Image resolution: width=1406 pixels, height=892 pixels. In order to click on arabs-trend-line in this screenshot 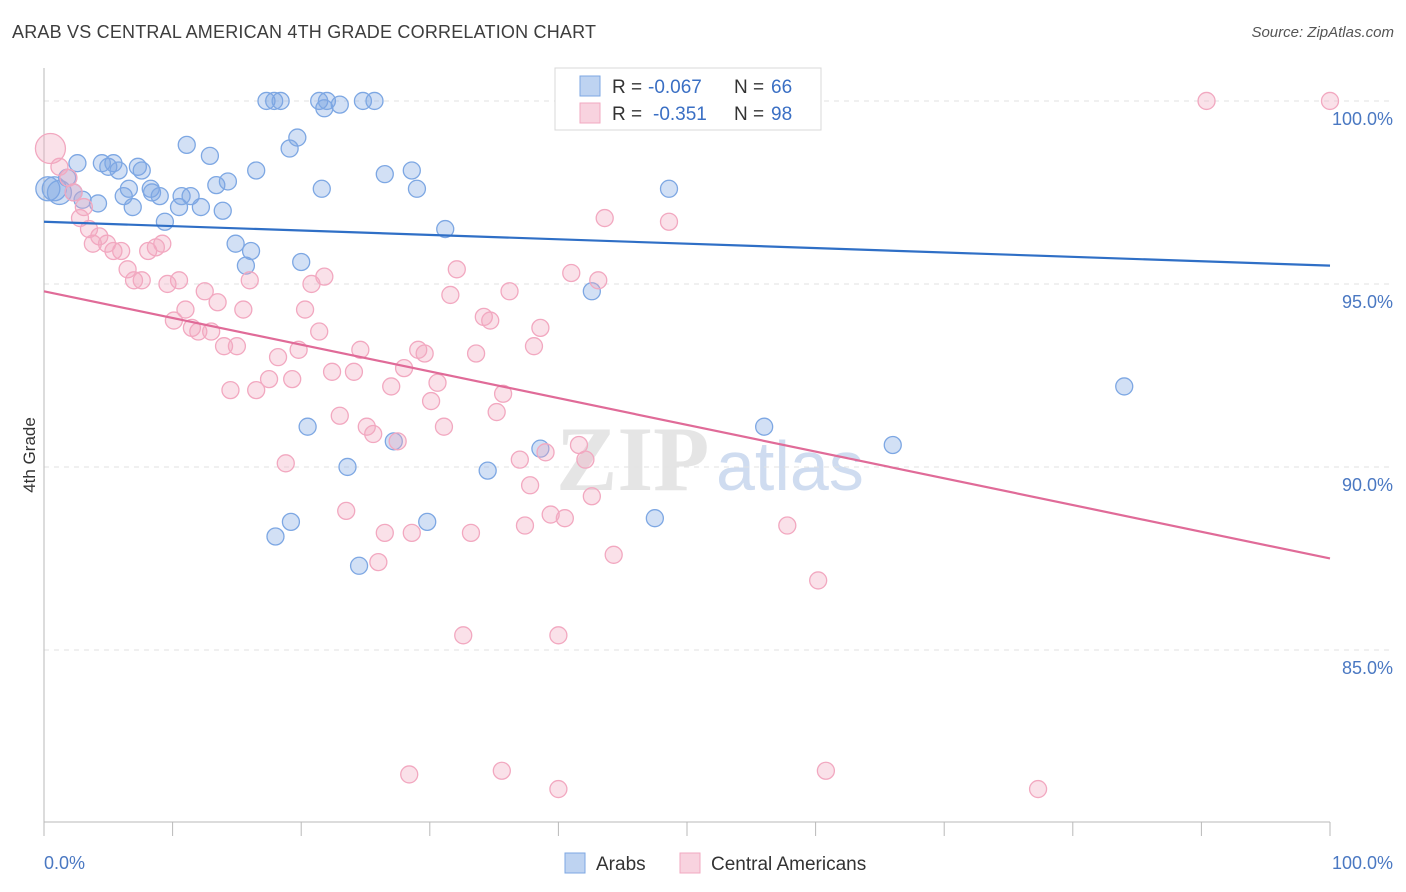, I will do `click(687, 243)`.